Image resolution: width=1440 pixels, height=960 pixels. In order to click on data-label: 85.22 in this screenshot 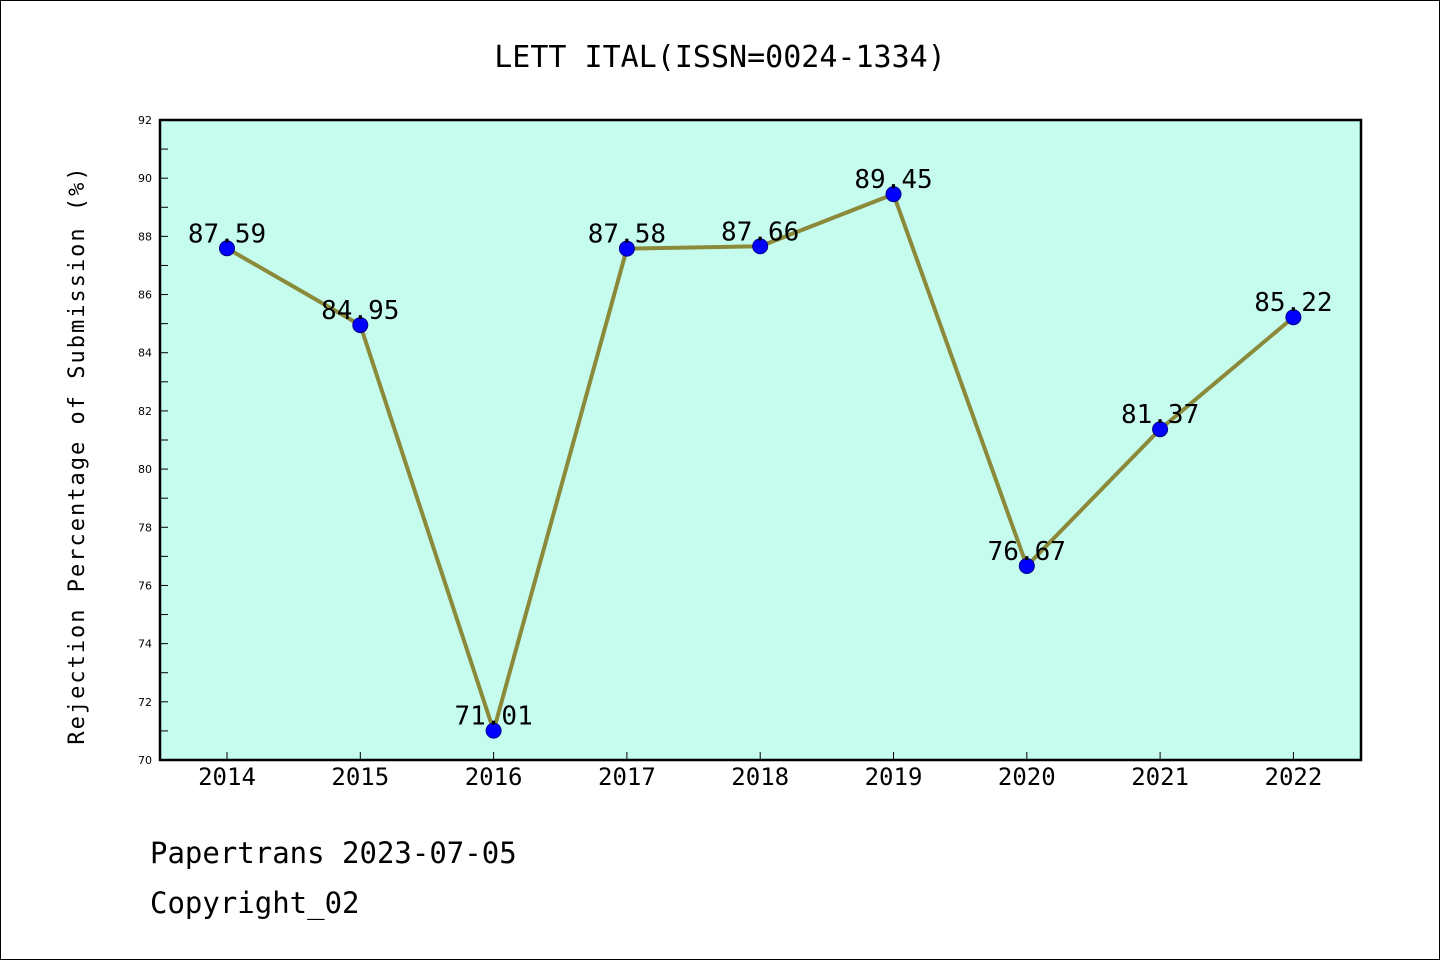, I will do `click(1293, 303)`.